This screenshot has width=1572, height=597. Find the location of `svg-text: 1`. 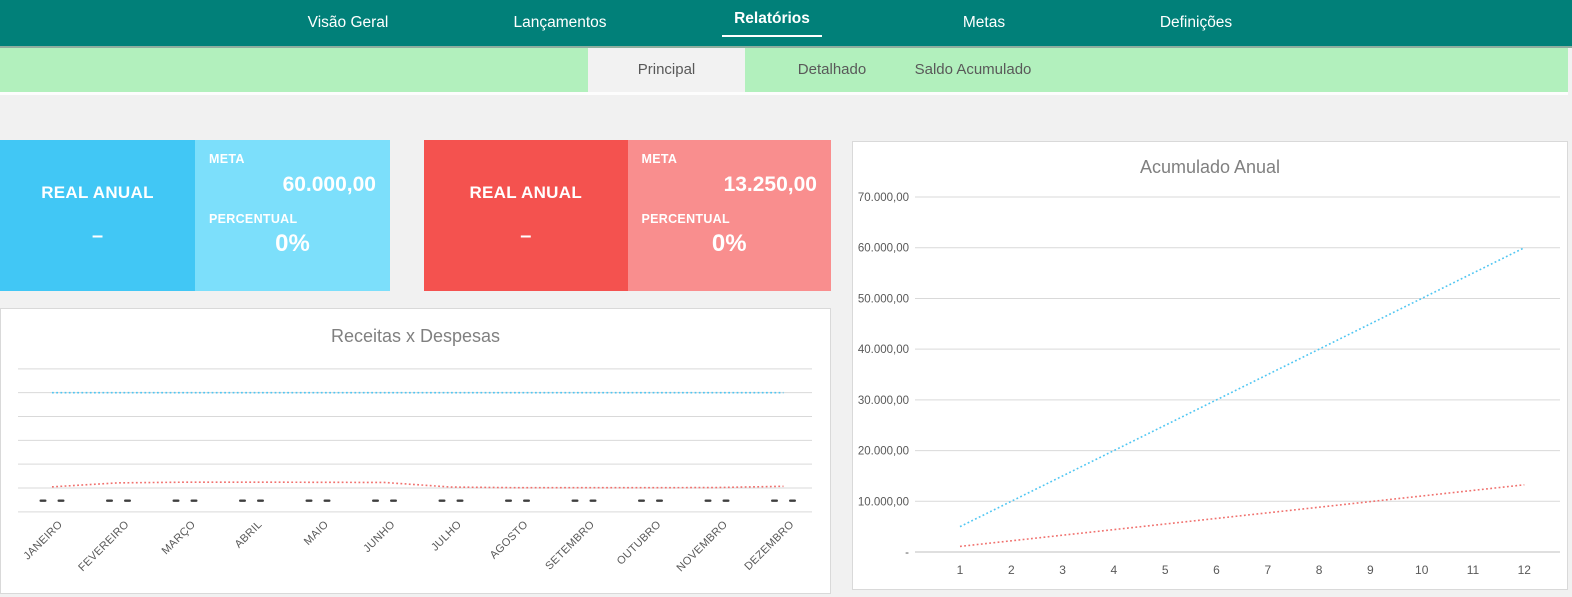

svg-text: 1 is located at coordinates (960, 570).